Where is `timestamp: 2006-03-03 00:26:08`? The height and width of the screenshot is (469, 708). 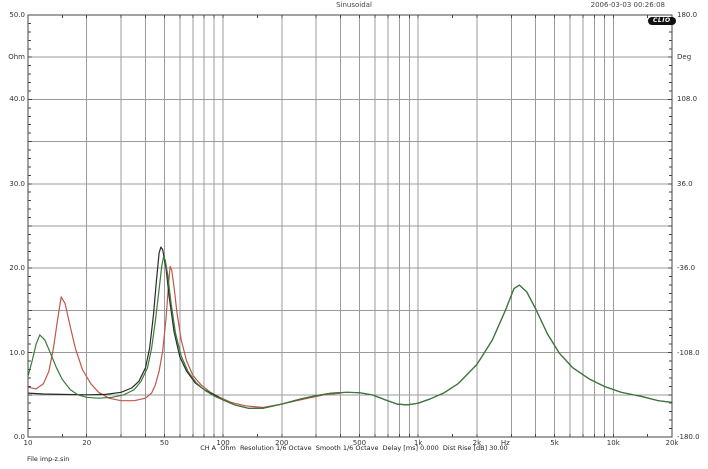 timestamp: 2006-03-03 00:26:08 is located at coordinates (627, 5).